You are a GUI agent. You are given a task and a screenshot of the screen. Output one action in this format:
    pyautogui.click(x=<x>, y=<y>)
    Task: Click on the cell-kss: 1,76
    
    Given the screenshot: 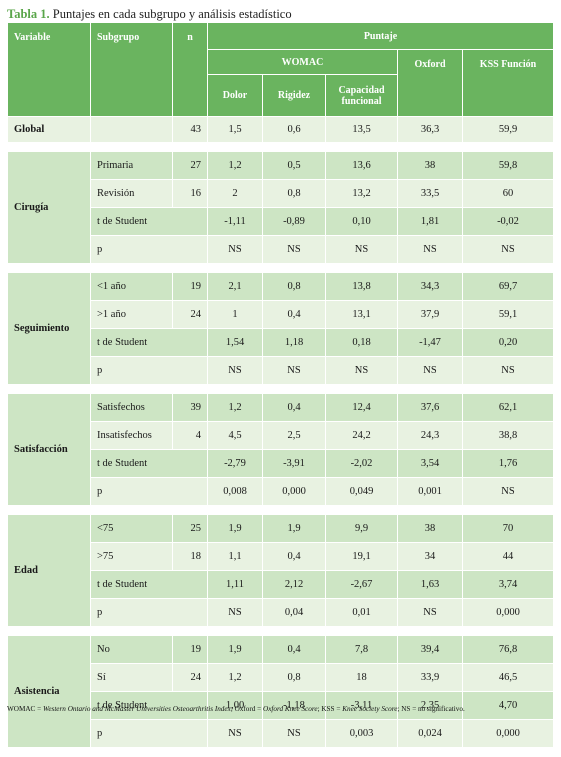 What is the action you would take?
    pyautogui.click(x=508, y=463)
    